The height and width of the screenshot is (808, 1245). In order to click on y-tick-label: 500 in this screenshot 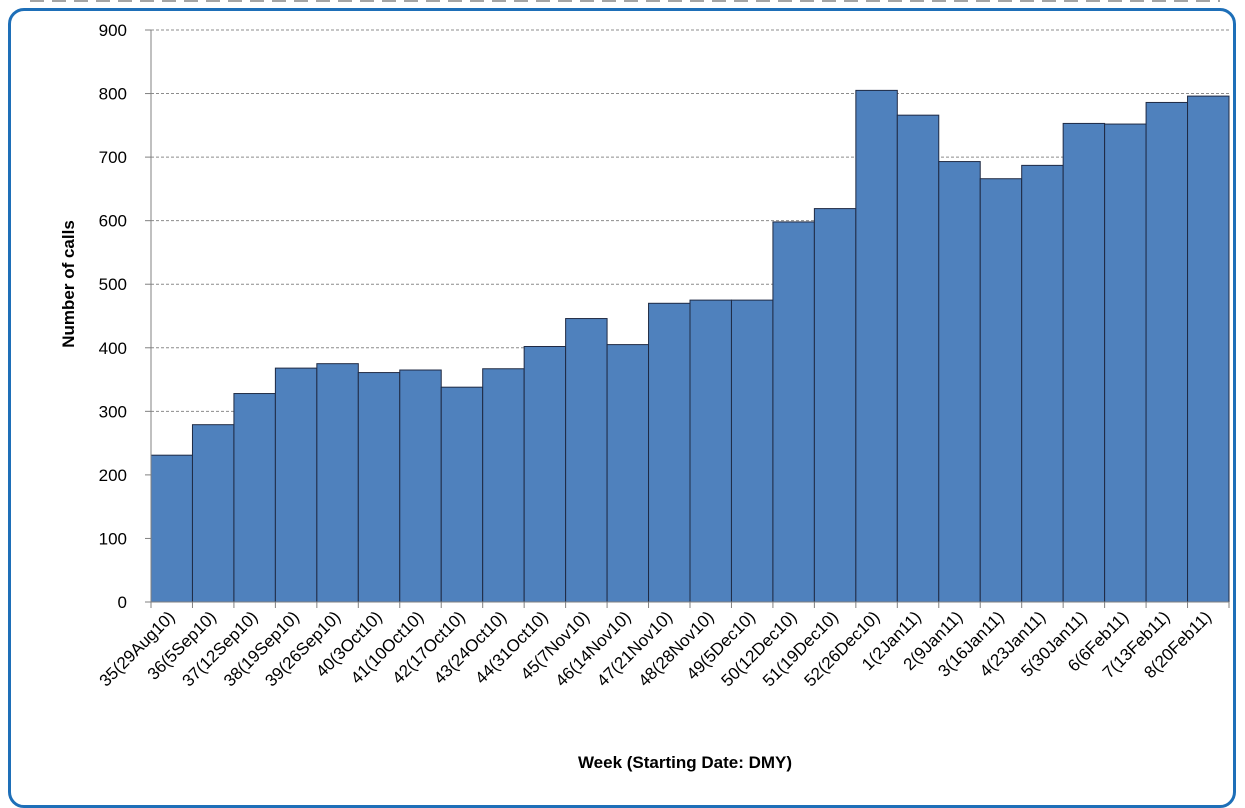, I will do `click(113, 284)`.